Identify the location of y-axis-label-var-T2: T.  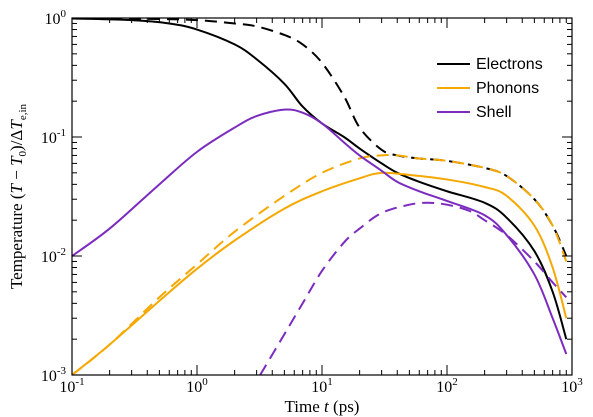
(16, 160).